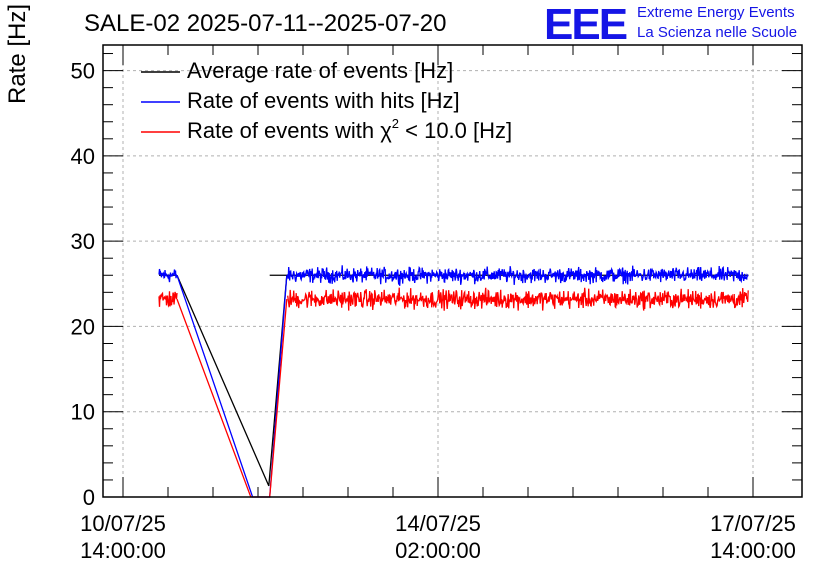 The width and height of the screenshot is (836, 572). I want to click on logo-line-2: La Scienza nelle Scuole, so click(717, 32).